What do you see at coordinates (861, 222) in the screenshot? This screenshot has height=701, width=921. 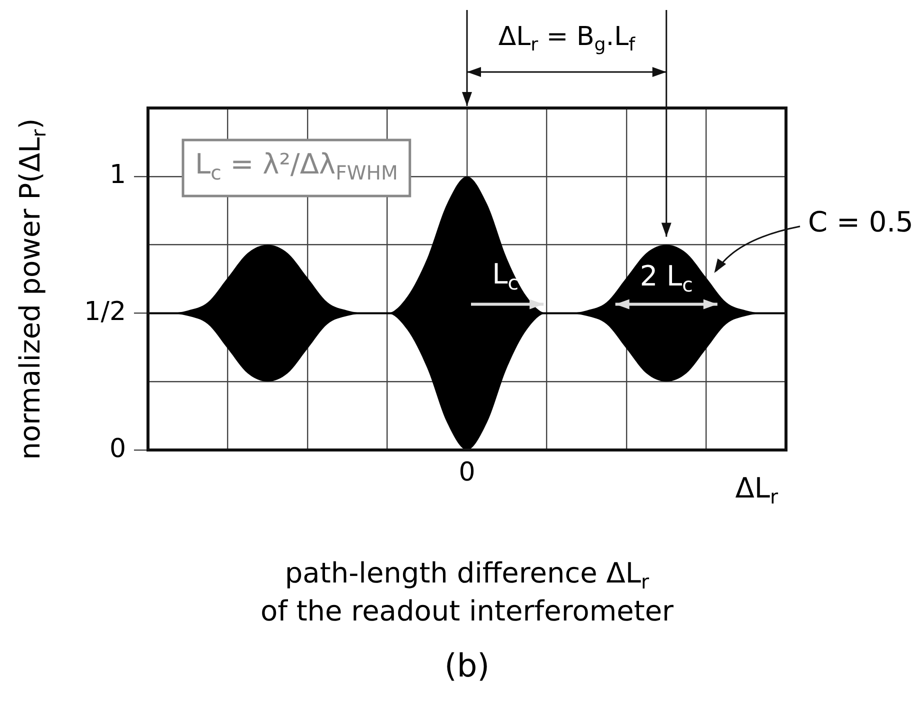 I see `text: C = 0.5` at bounding box center [861, 222].